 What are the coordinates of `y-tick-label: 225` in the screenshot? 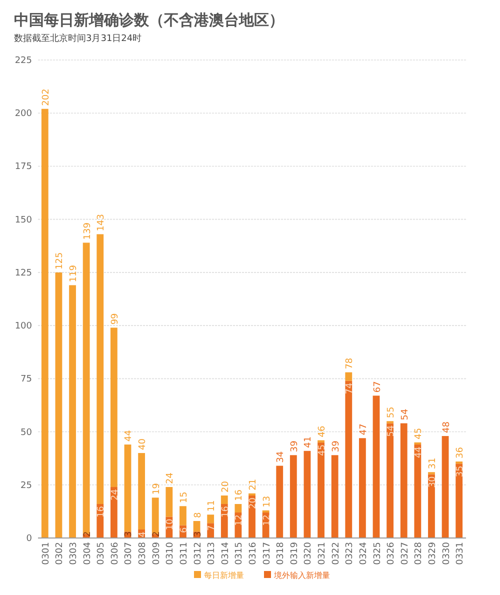 It's located at (23, 61).